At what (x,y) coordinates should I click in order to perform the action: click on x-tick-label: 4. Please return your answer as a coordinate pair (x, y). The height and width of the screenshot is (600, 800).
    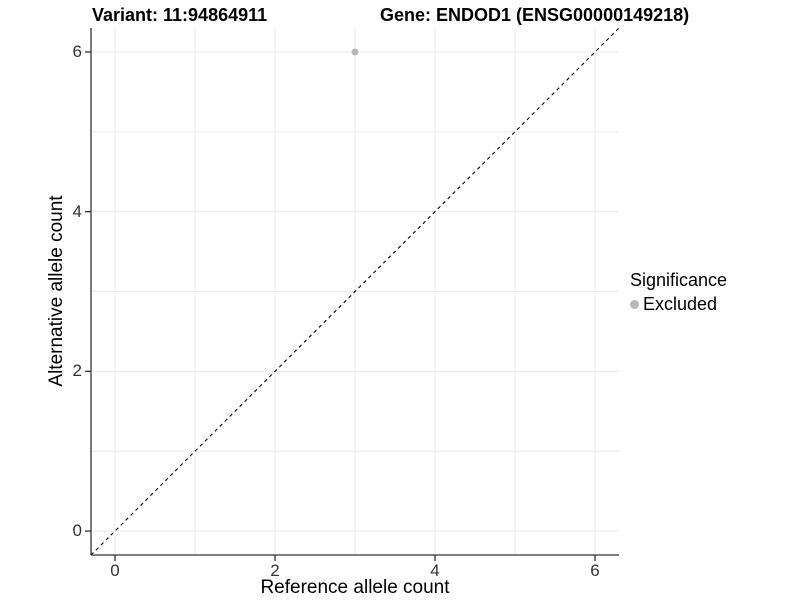
    Looking at the image, I should click on (435, 570).